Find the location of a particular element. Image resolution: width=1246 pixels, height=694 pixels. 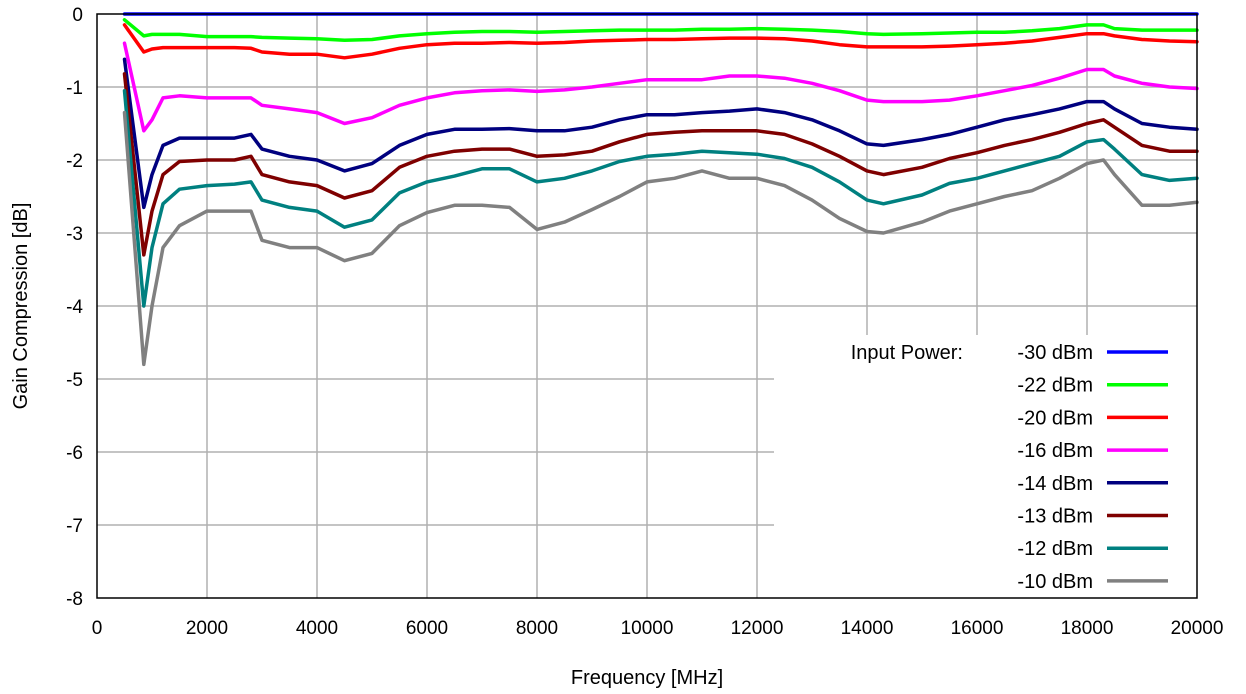

legend-entry-label: -13 dBm is located at coordinates (1055, 517).